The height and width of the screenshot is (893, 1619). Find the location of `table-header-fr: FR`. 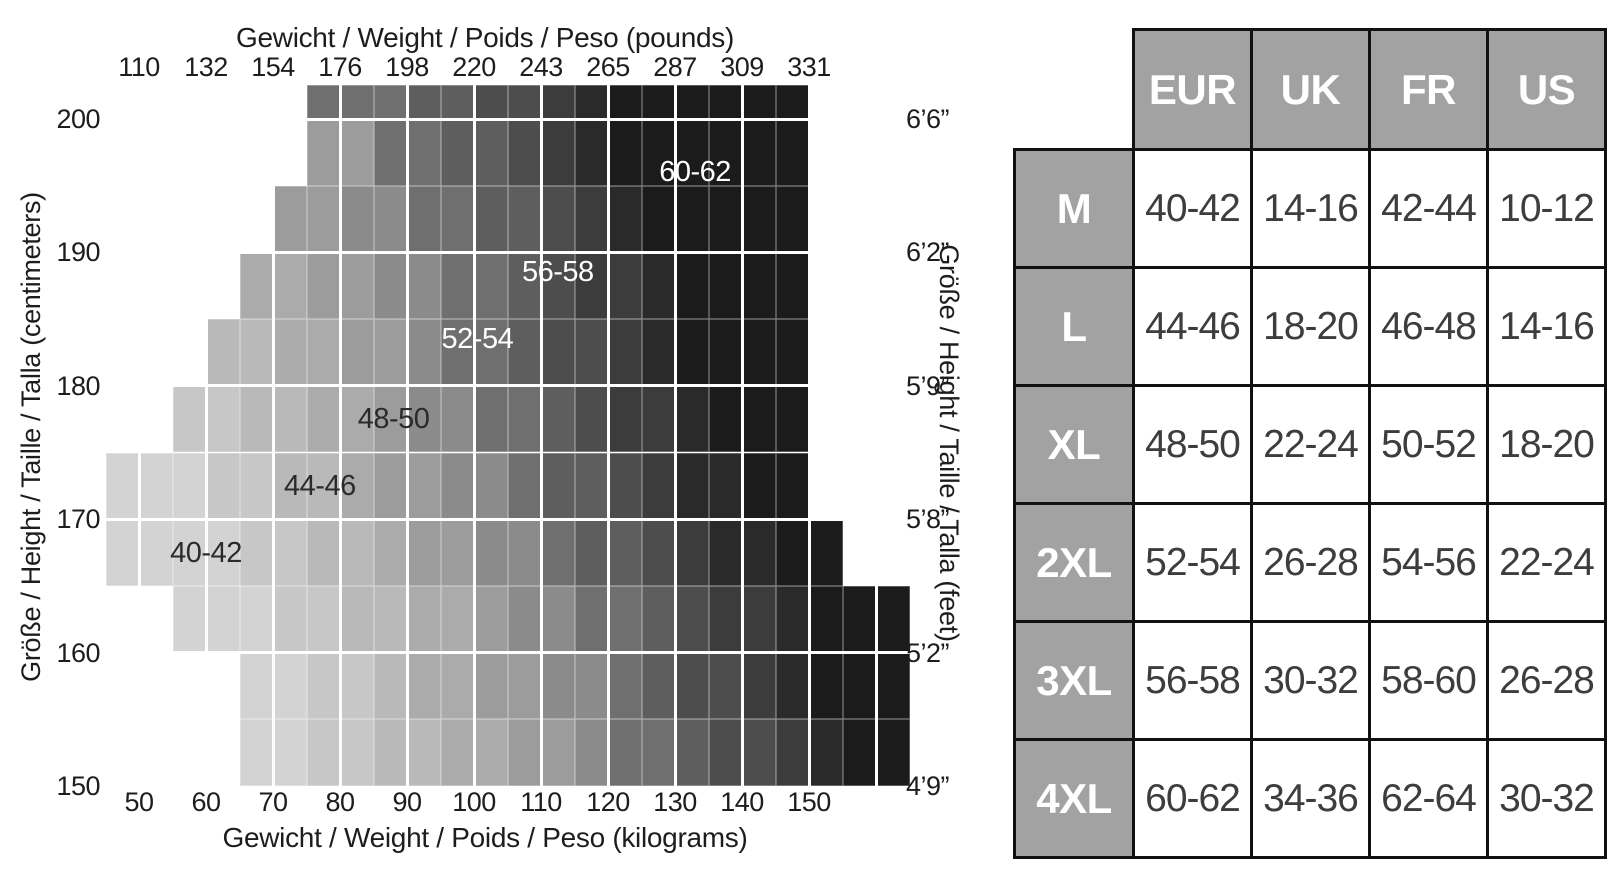

table-header-fr: FR is located at coordinates (1428, 89).